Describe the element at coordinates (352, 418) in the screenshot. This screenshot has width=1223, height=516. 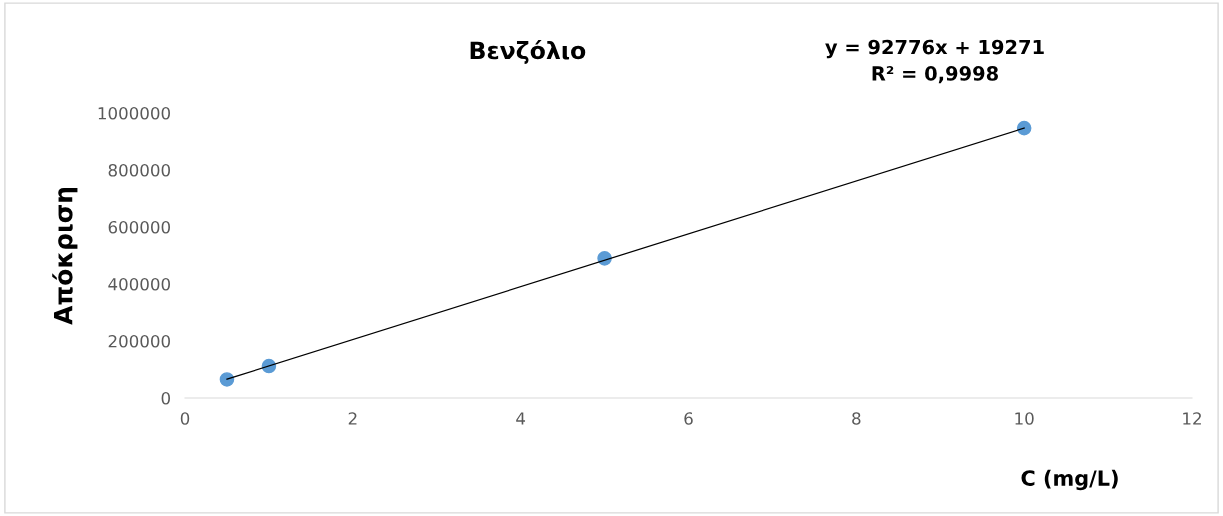
I see `x-tick-label: 2` at that location.